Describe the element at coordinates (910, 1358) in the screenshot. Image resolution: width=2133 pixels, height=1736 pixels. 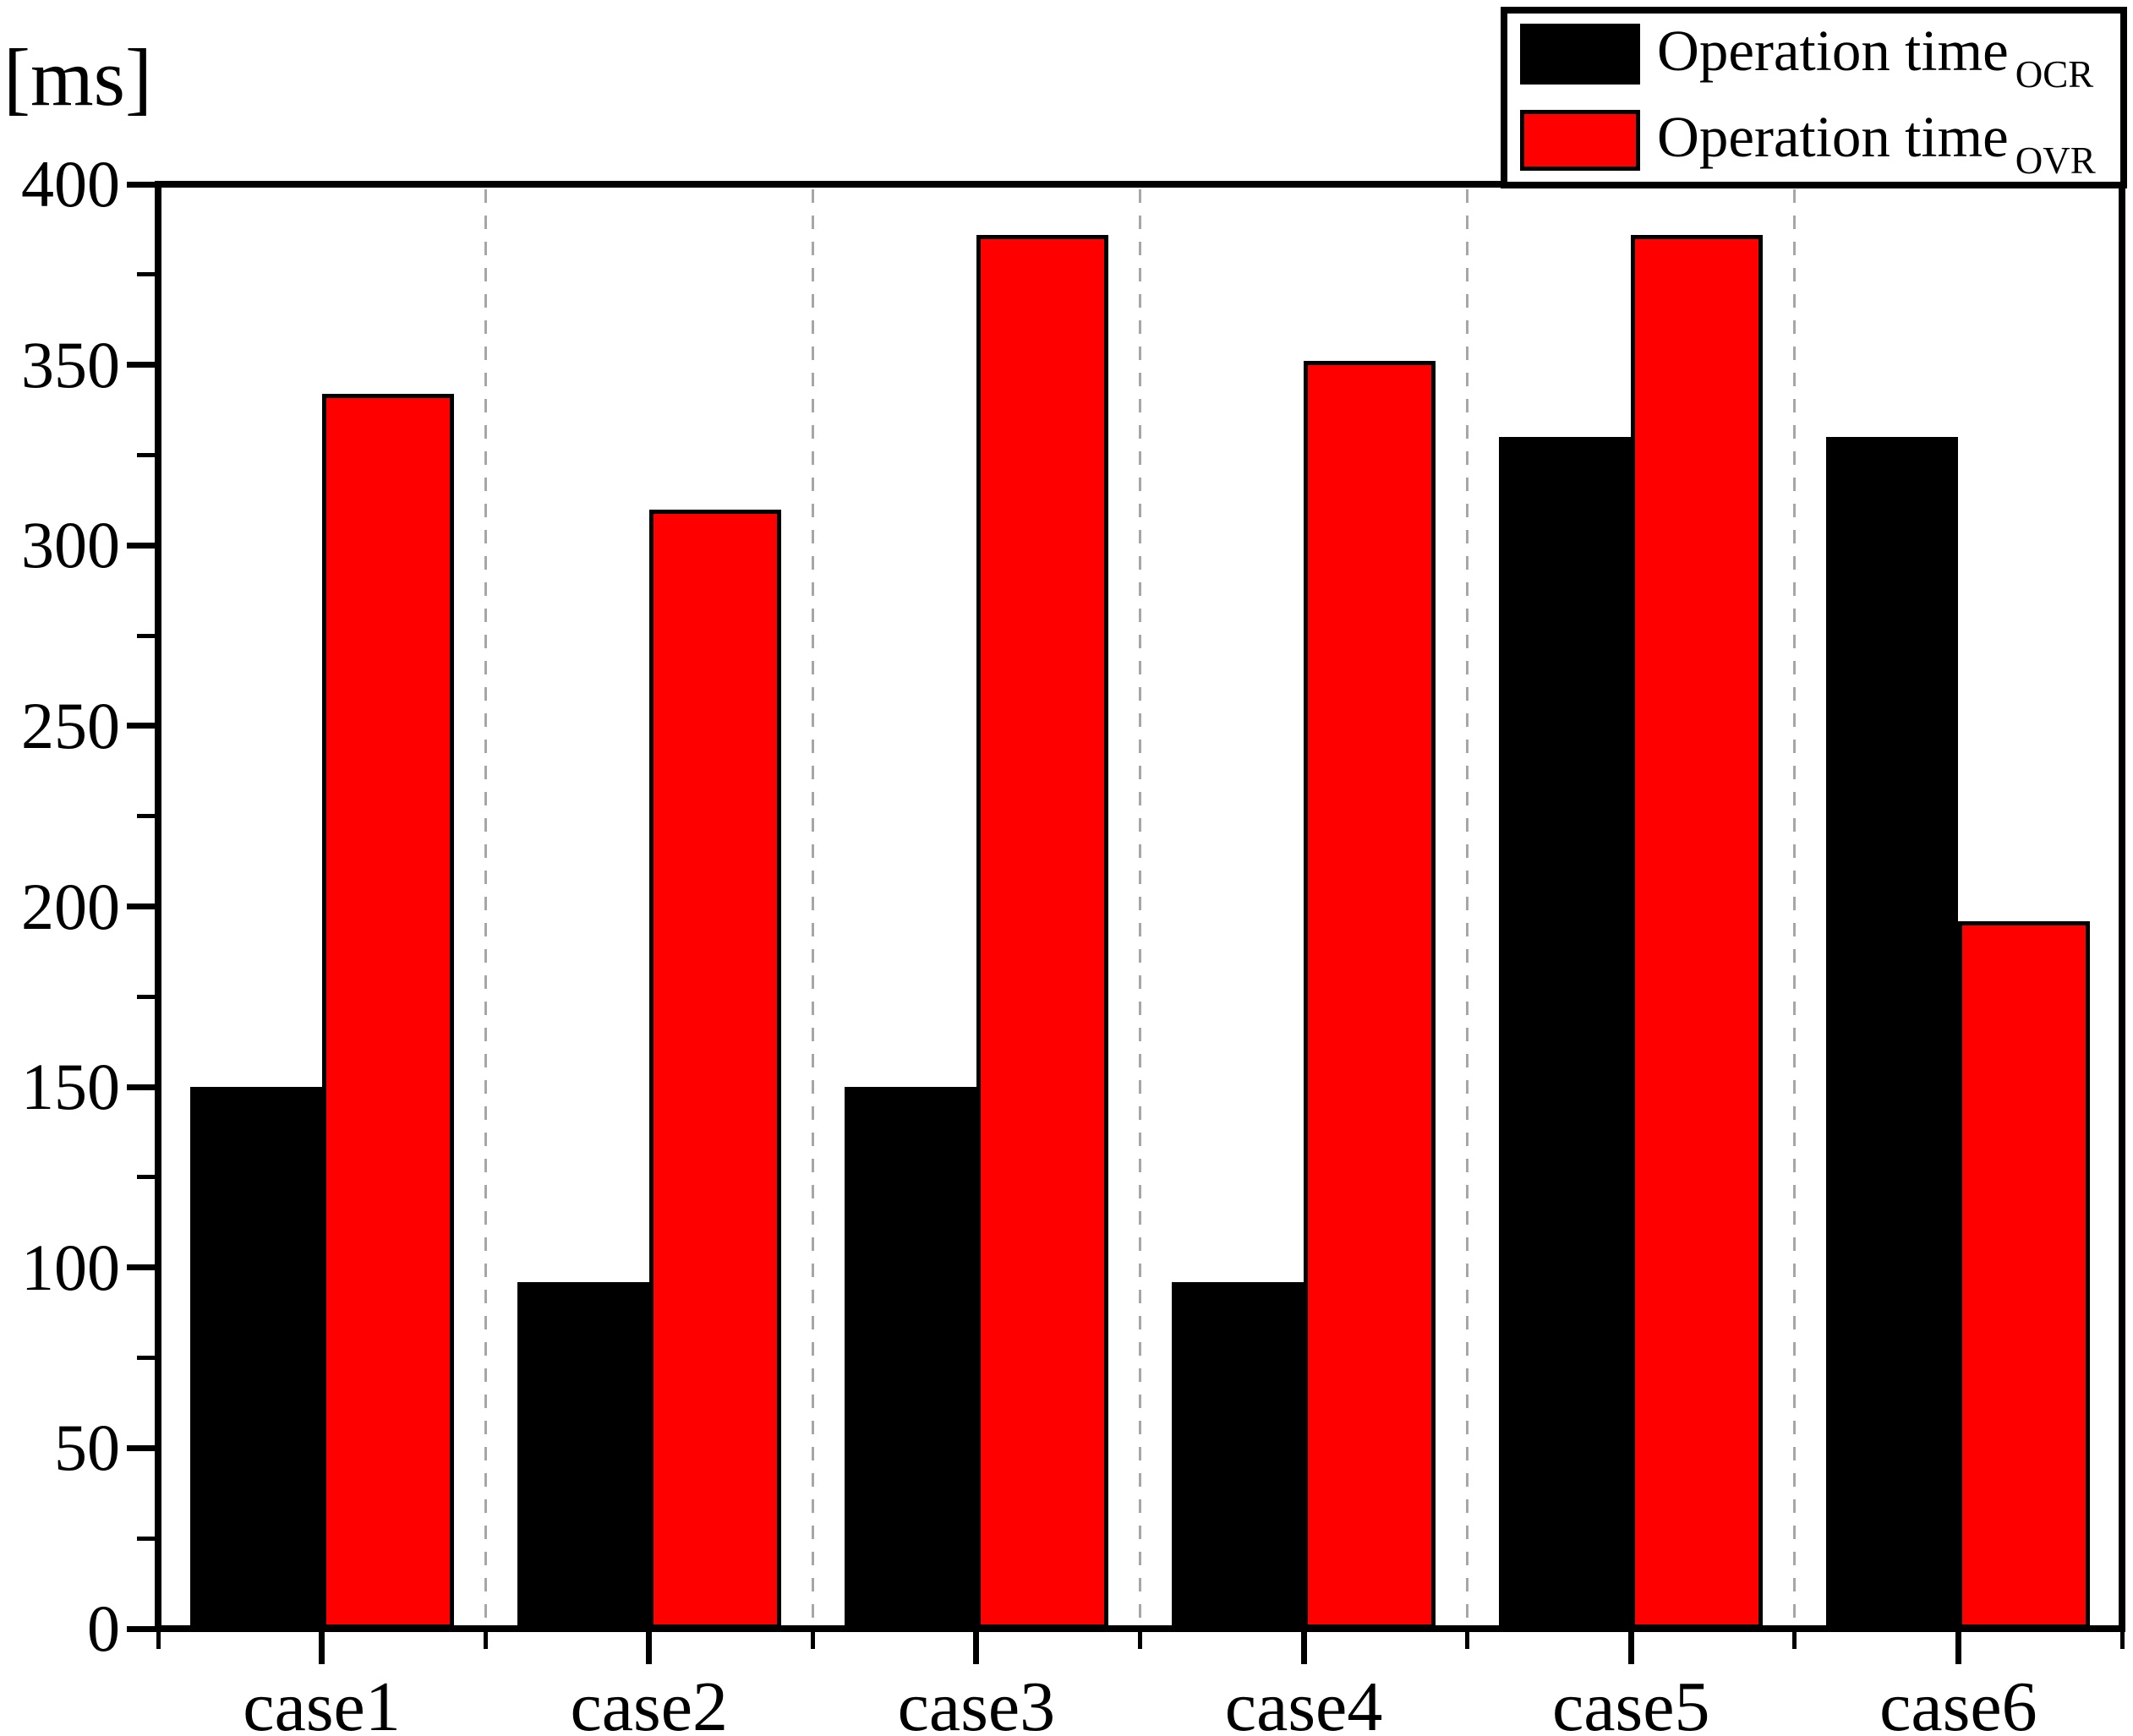
I see `bar-ocr-case3` at that location.